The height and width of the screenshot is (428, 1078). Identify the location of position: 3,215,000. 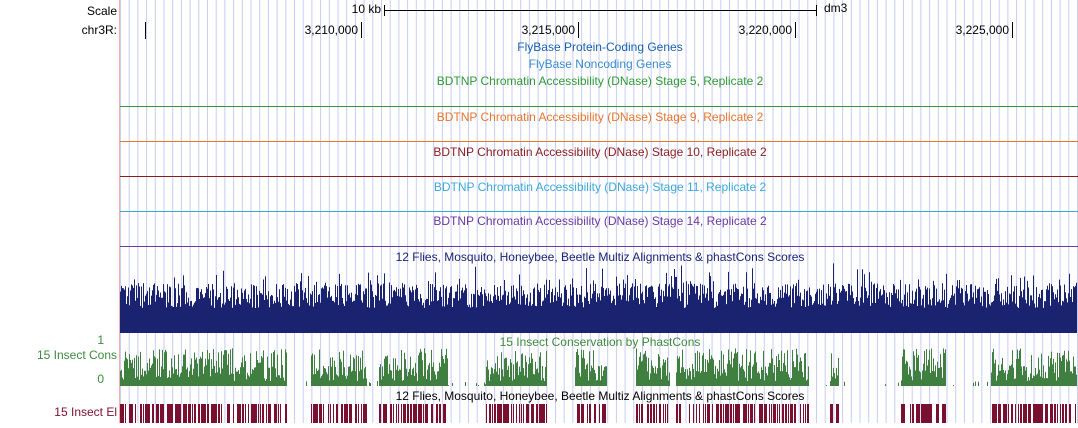
(549, 30).